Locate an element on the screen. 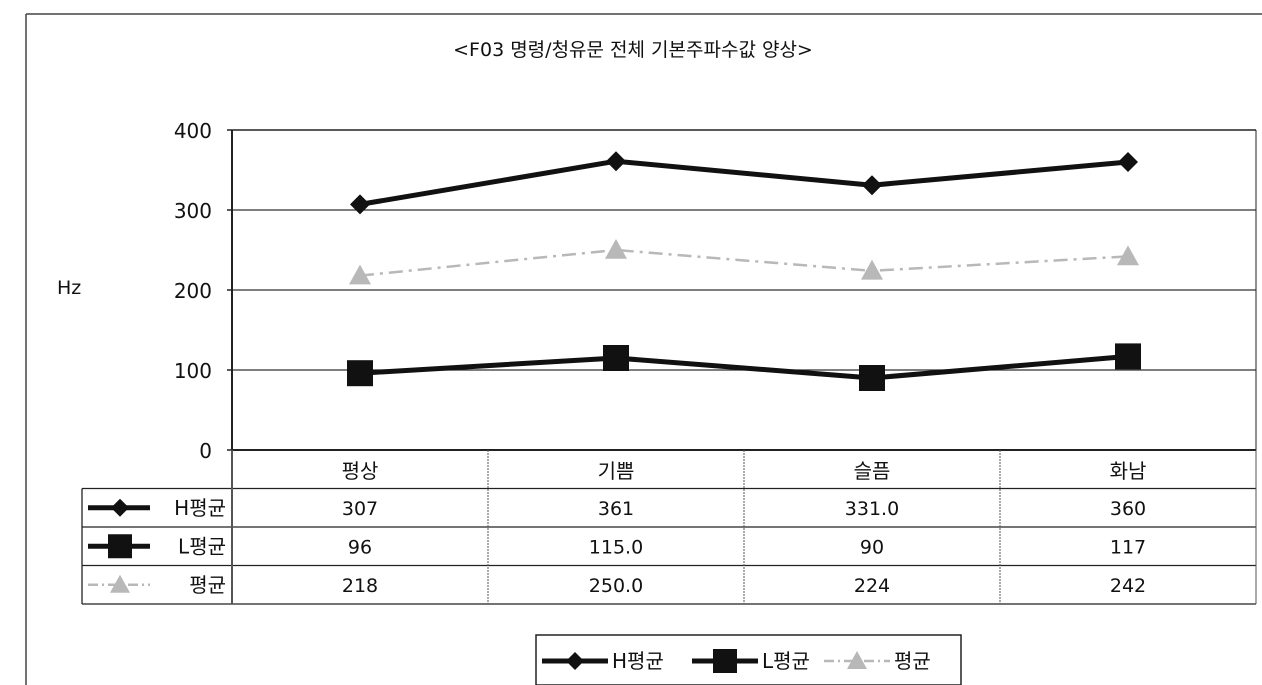  legend-item: 평균 is located at coordinates (877, 661).